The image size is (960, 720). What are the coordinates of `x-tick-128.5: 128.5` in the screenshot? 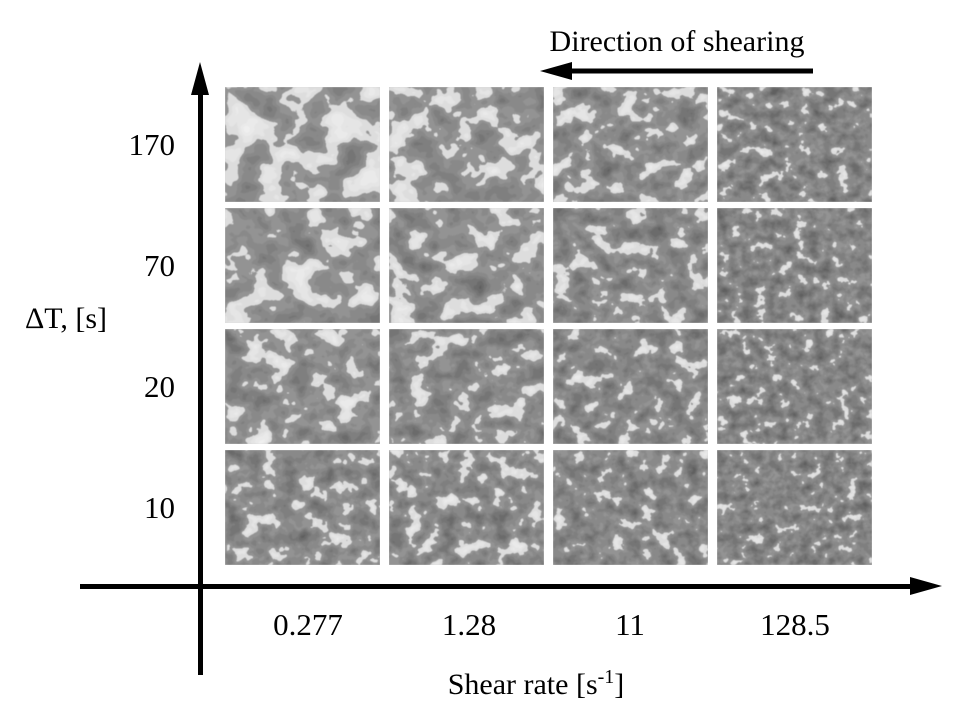 It's located at (795, 624).